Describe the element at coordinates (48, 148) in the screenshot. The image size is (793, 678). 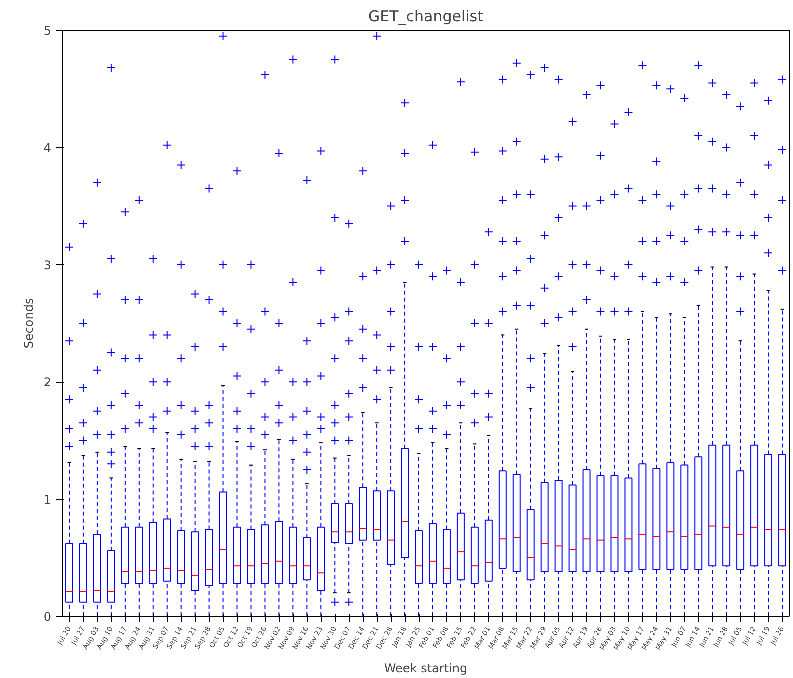
I see `y-tick-label: 4` at that location.